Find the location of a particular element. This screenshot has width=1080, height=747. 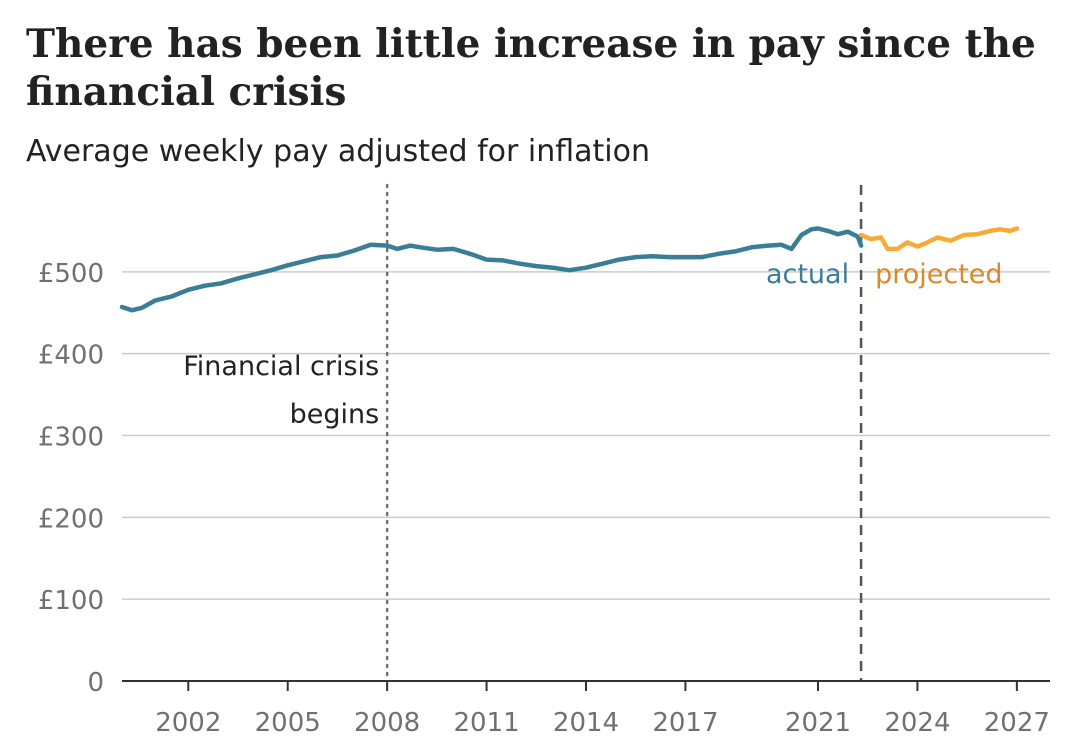

x-tick-label: 2011 is located at coordinates (486, 723).